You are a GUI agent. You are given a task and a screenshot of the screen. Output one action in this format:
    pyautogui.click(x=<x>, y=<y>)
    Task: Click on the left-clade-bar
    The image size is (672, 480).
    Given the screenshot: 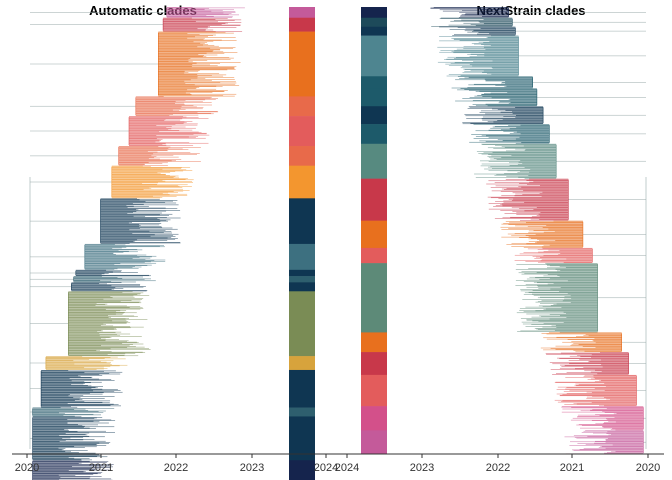 What is the action you would take?
    pyautogui.click(x=302, y=243)
    